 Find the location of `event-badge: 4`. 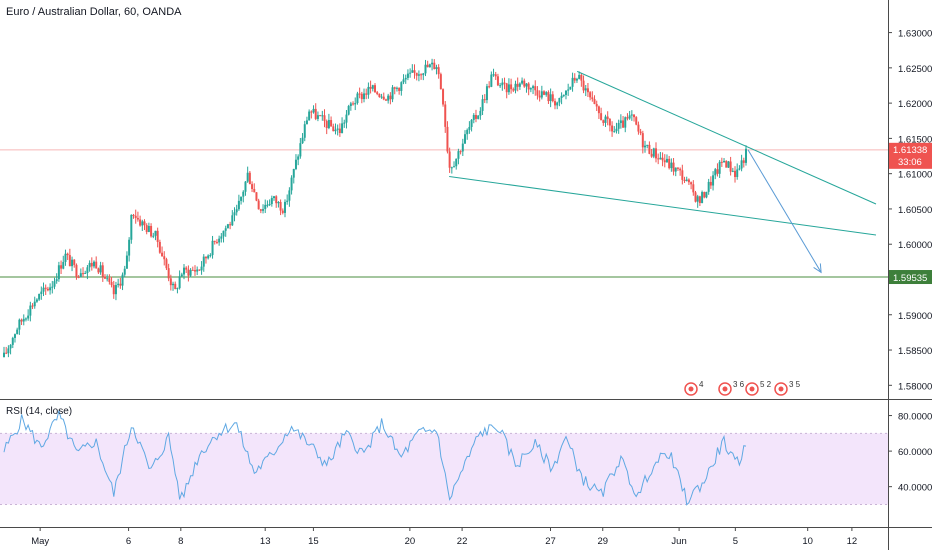

event-badge: 4 is located at coordinates (694, 388).